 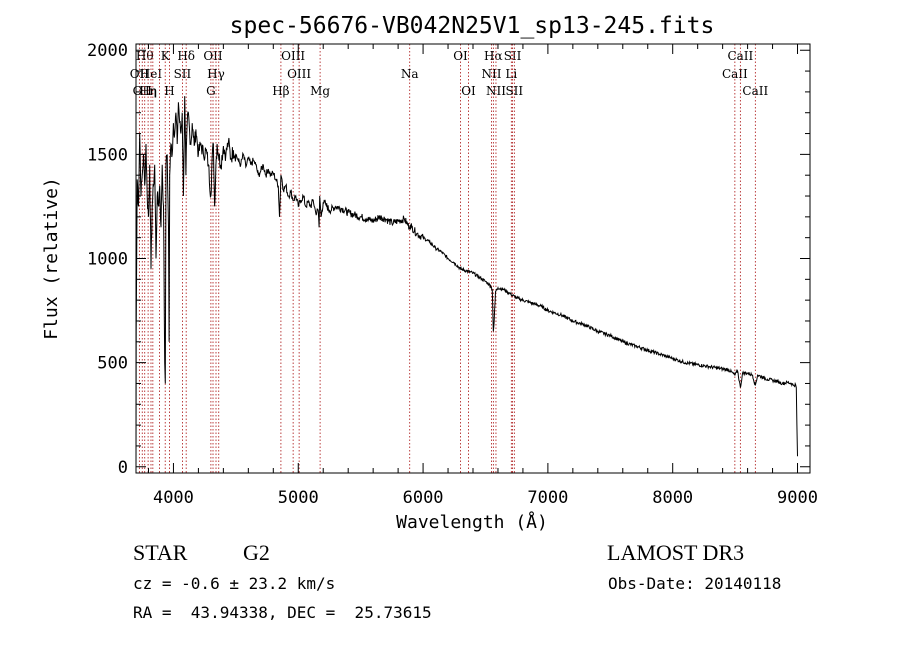 What do you see at coordinates (145, 56) in the screenshot?
I see `spectral-line-label: Hθ` at bounding box center [145, 56].